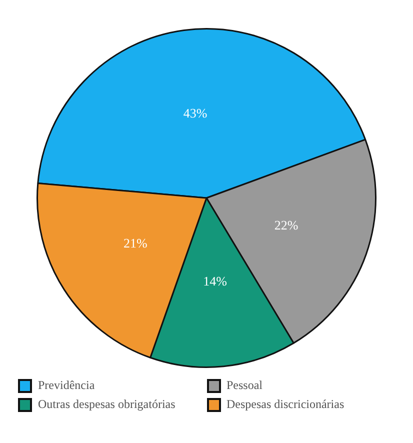 The width and height of the screenshot is (413, 443). Describe the element at coordinates (244, 385) in the screenshot. I see `legend-label: Pessoal` at that location.